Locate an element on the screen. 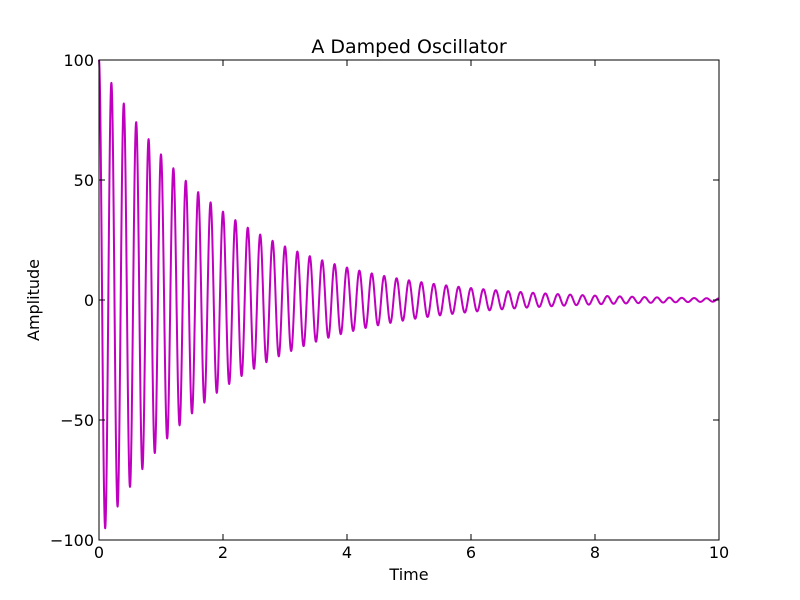 The width and height of the screenshot is (800, 600). x-tick-label: 0 is located at coordinates (99, 552).